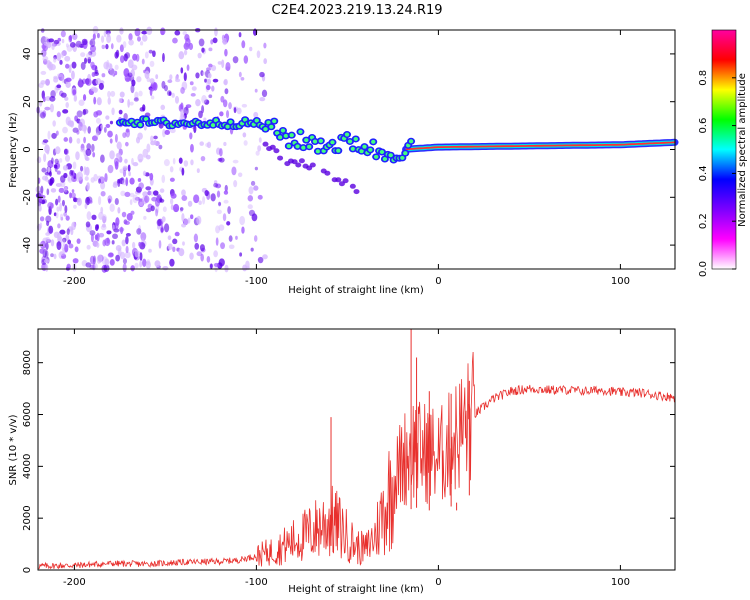 This screenshot has width=750, height=600. What do you see at coordinates (74, 582) in the screenshot?
I see `x-tick-label: -200` at bounding box center [74, 582].